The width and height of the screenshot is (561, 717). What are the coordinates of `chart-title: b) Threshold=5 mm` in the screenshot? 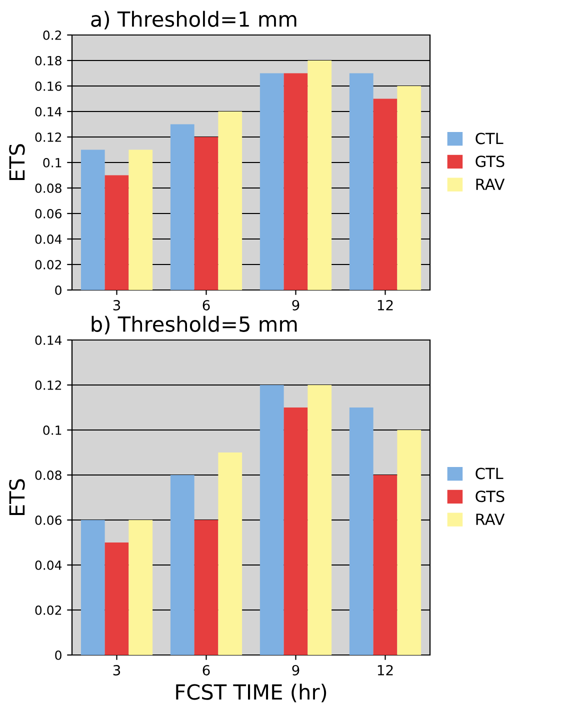 It's located at (194, 325).